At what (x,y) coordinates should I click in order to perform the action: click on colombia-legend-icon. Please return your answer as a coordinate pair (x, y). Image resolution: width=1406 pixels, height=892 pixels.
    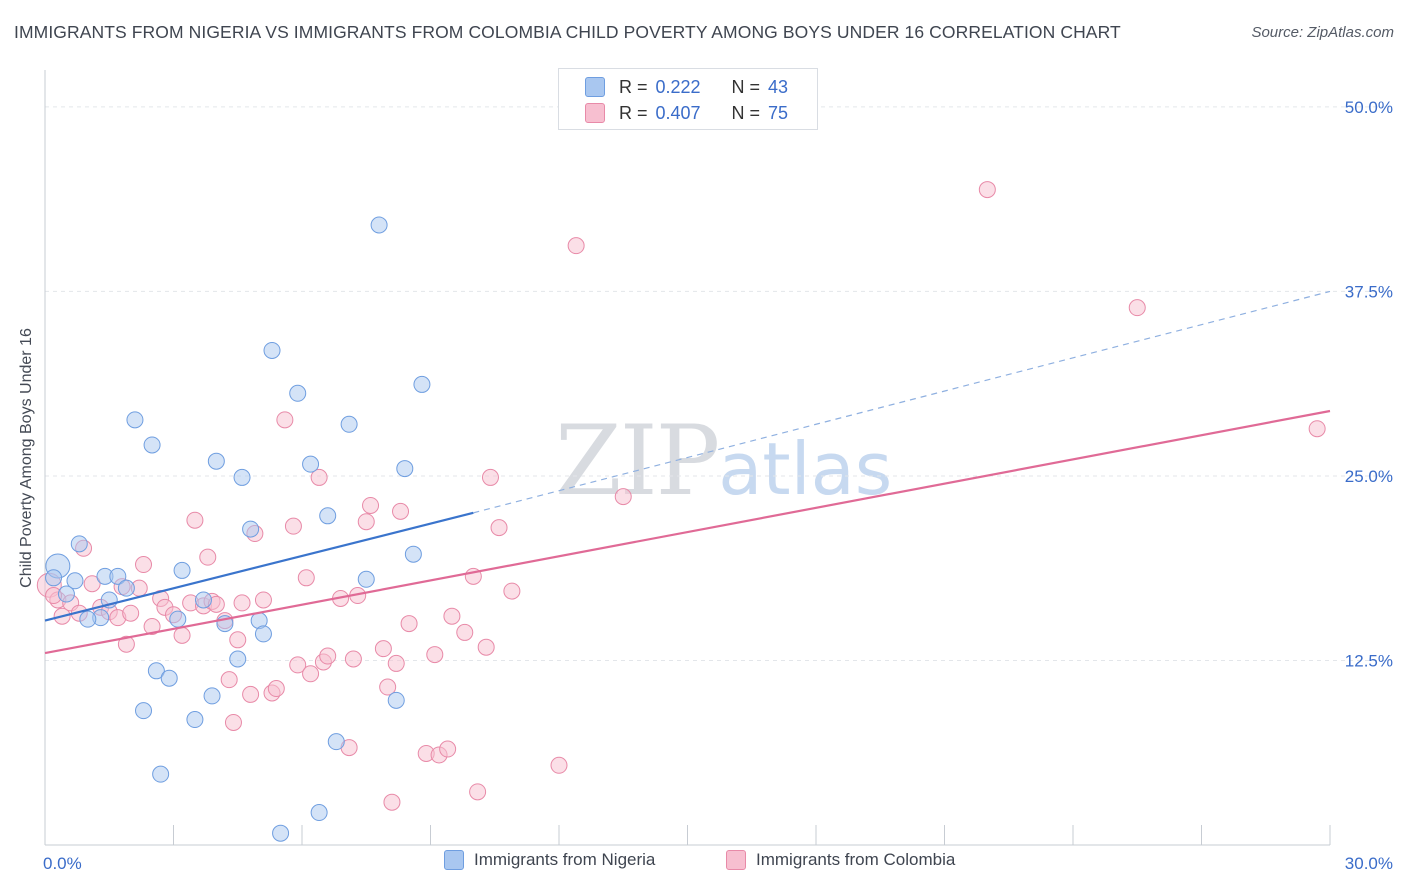
    Looking at the image, I should click on (736, 860).